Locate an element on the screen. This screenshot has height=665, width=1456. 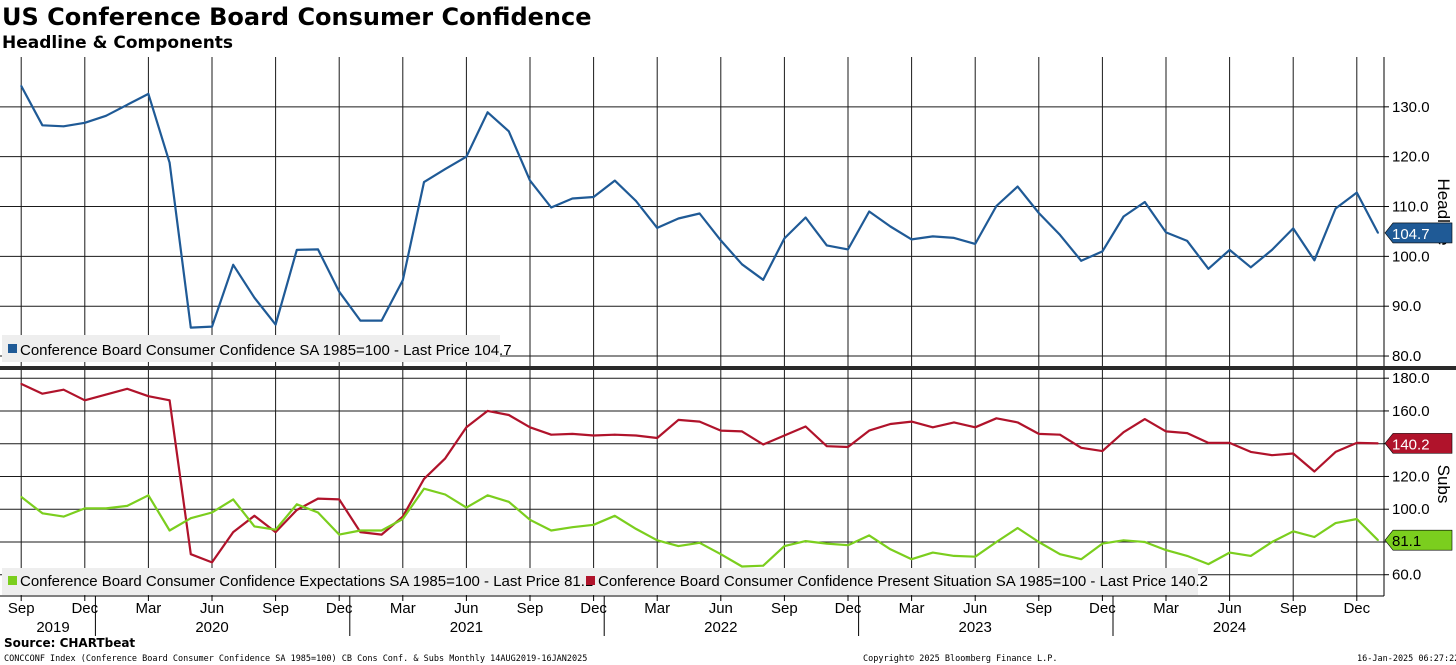
x-month-label: Mar is located at coordinates (1166, 608).